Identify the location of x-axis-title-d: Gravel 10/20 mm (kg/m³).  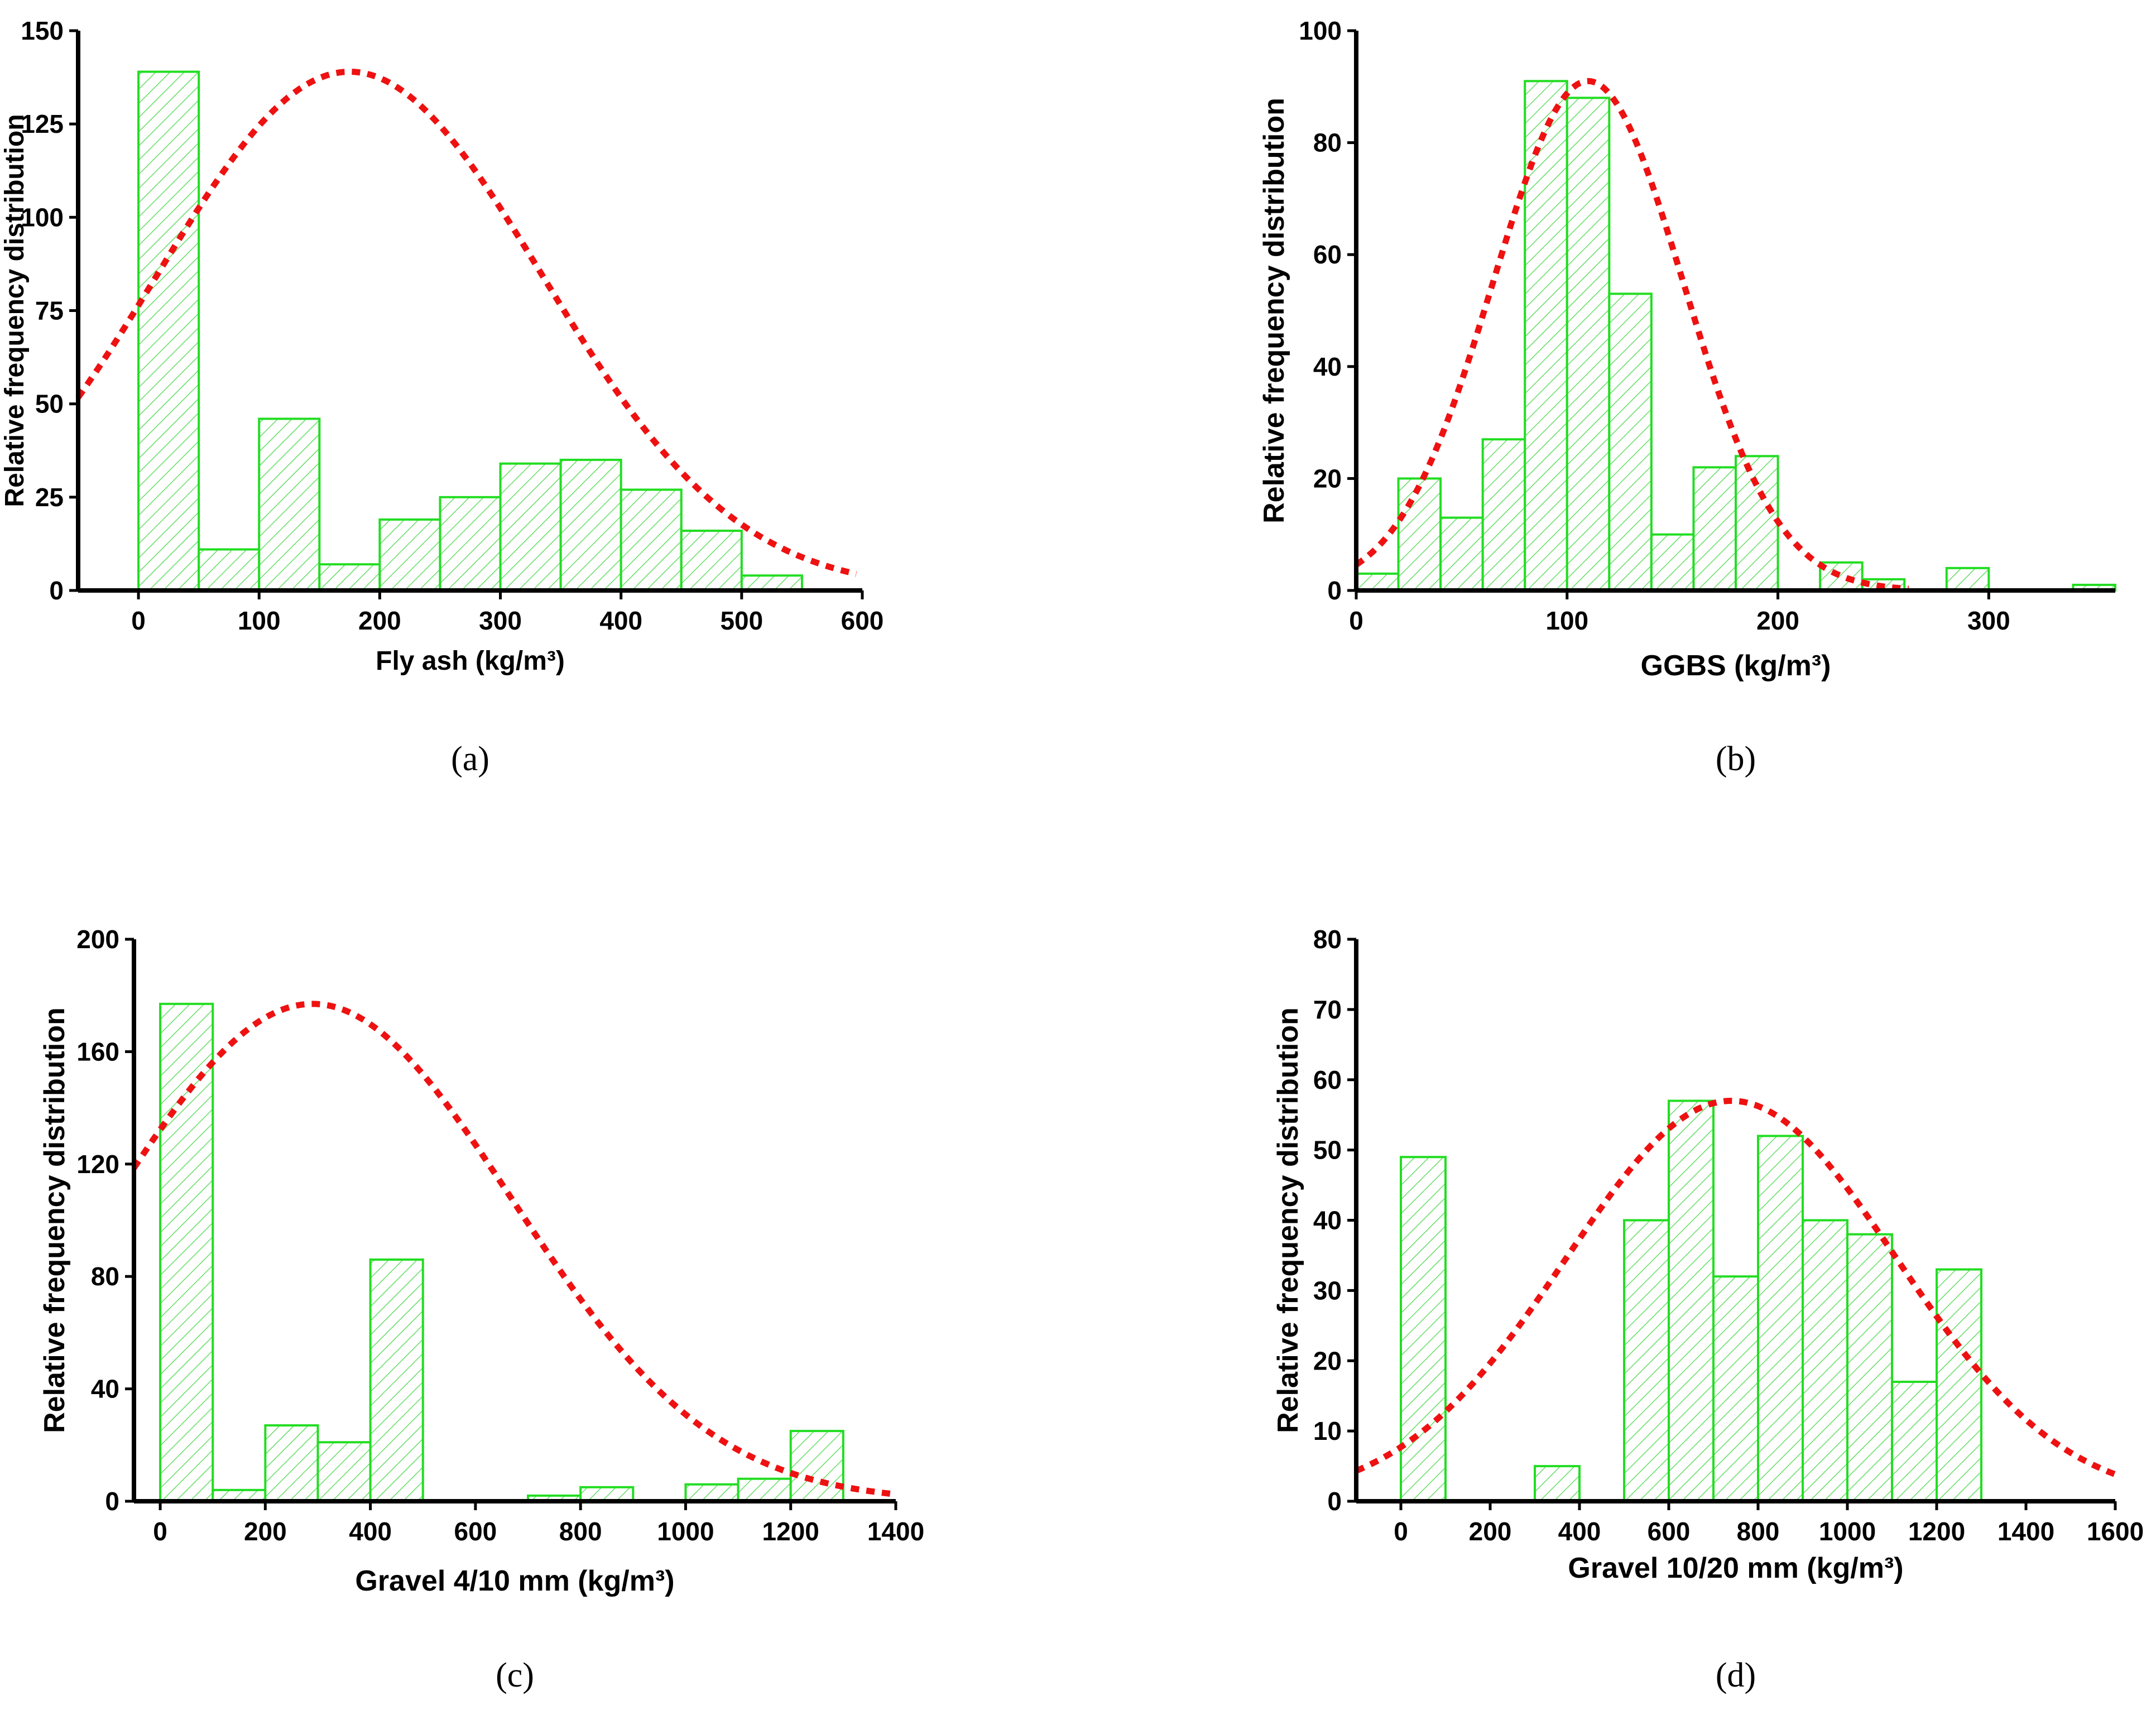
(1735, 1568).